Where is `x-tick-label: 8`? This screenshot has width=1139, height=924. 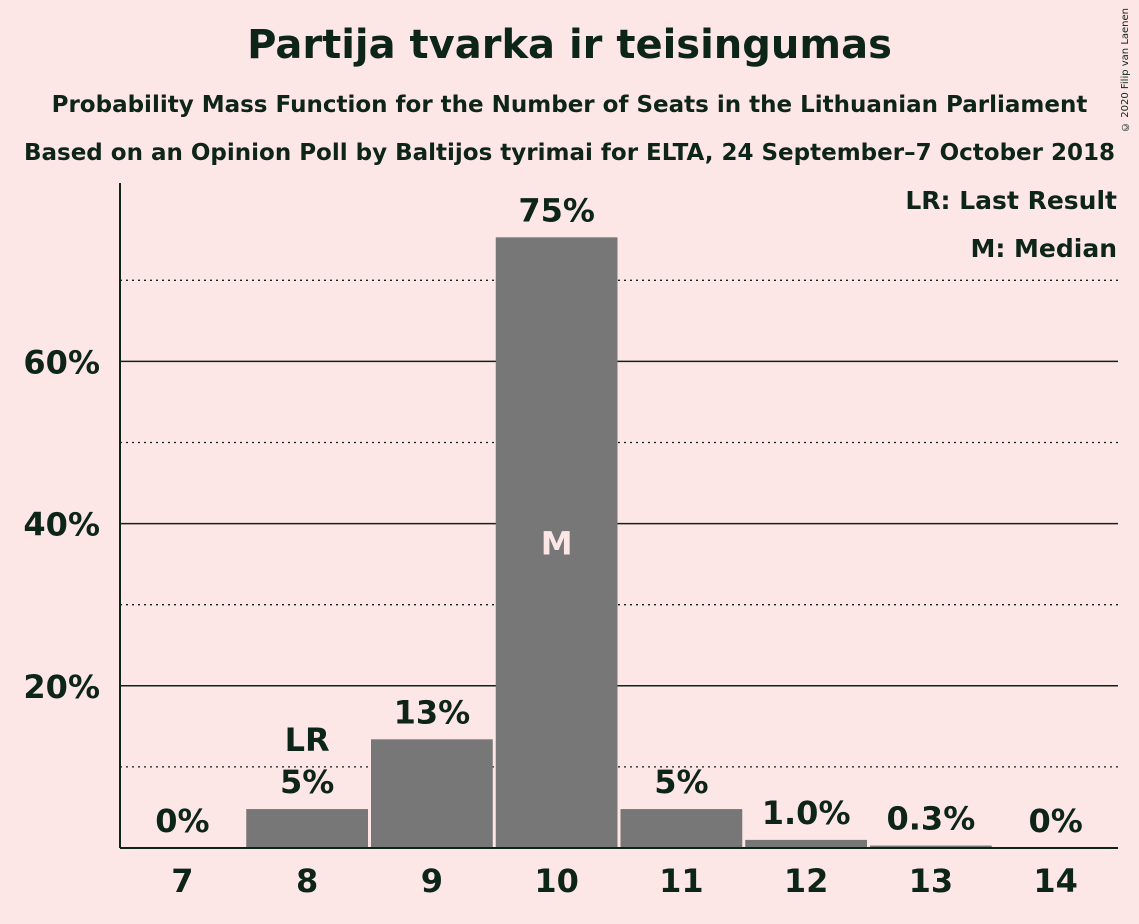
x-tick-label: 8 is located at coordinates (307, 881).